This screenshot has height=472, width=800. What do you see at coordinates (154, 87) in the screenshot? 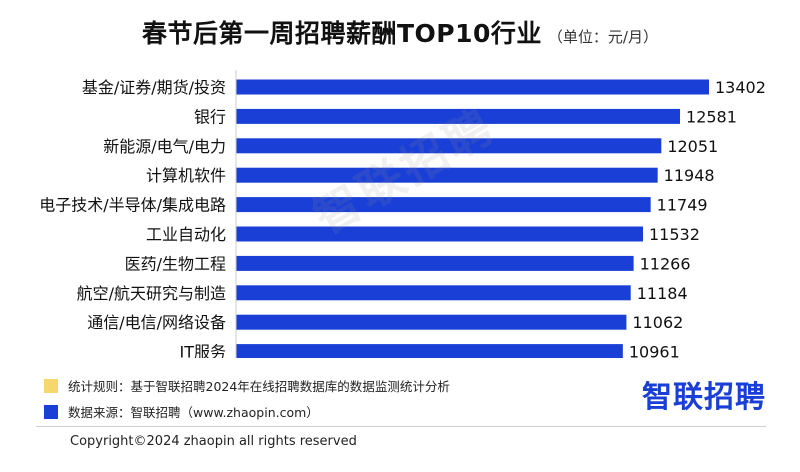
I see `category-label: 基金/证券/期货/投资` at bounding box center [154, 87].